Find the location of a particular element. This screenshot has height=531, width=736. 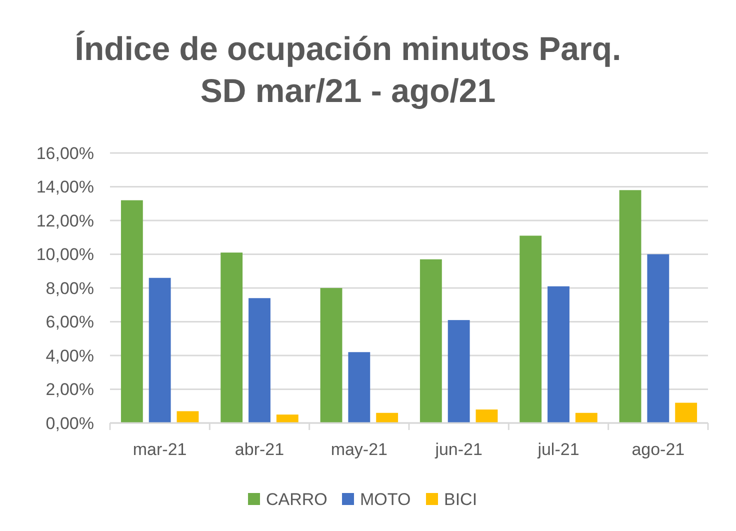

chart-title: Índice de ocupación minutos Parq. SD mar/21 - ago/21 is located at coordinates (348, 69).